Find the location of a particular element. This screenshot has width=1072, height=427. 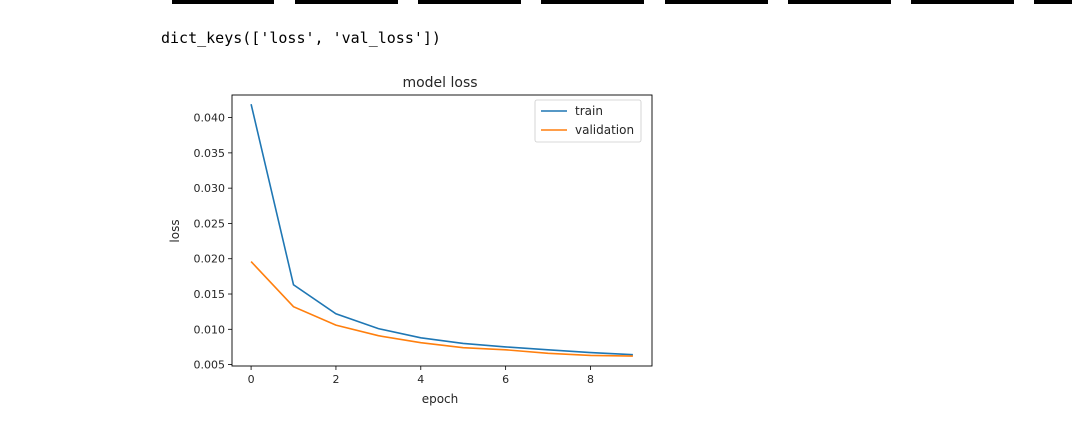

x-axis-label: epoch is located at coordinates (440, 399).